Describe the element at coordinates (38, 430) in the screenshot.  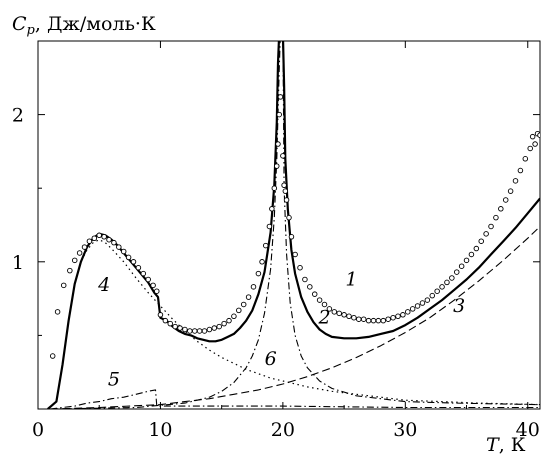
I see `x-tick-label: 0` at that location.